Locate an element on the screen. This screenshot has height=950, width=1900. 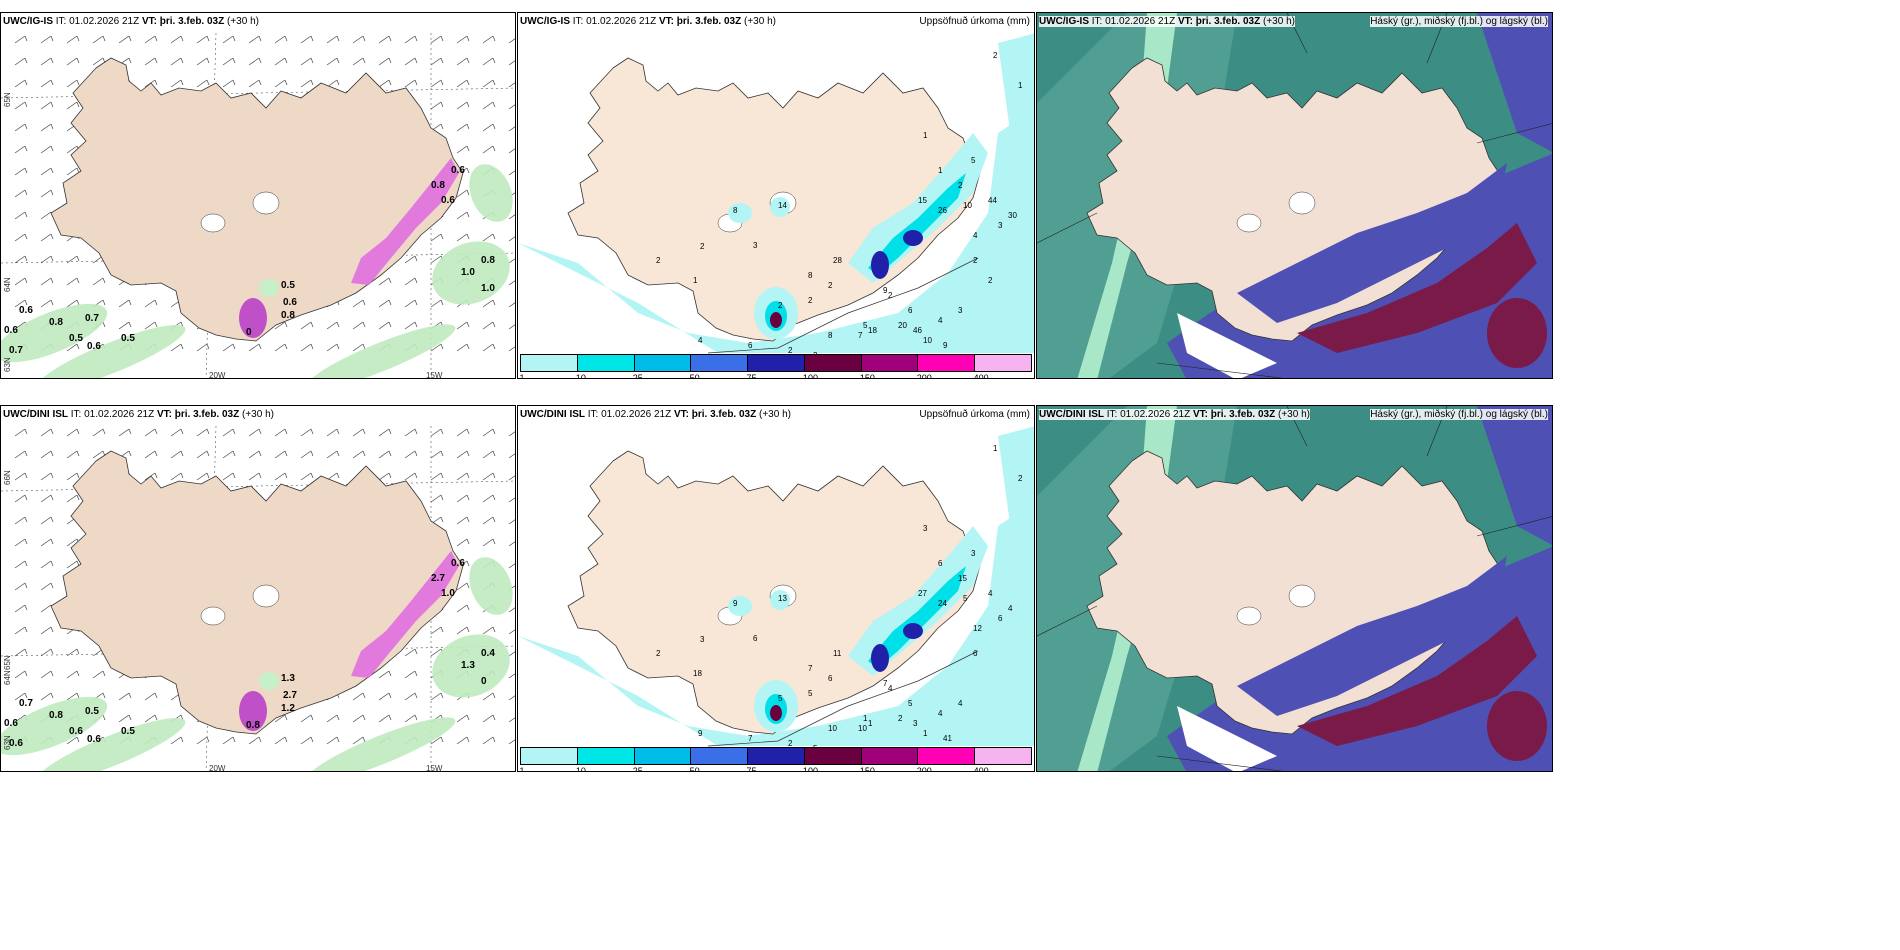
precip-value-label: 44 is located at coordinates (992, 200).